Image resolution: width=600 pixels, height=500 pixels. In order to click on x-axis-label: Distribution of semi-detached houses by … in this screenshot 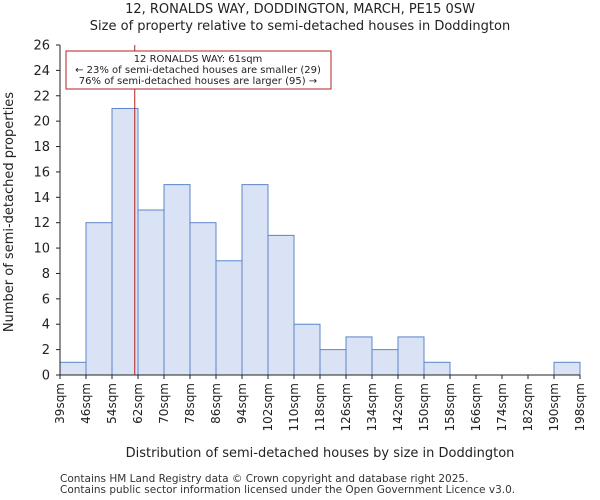, I will do `click(320, 453)`.